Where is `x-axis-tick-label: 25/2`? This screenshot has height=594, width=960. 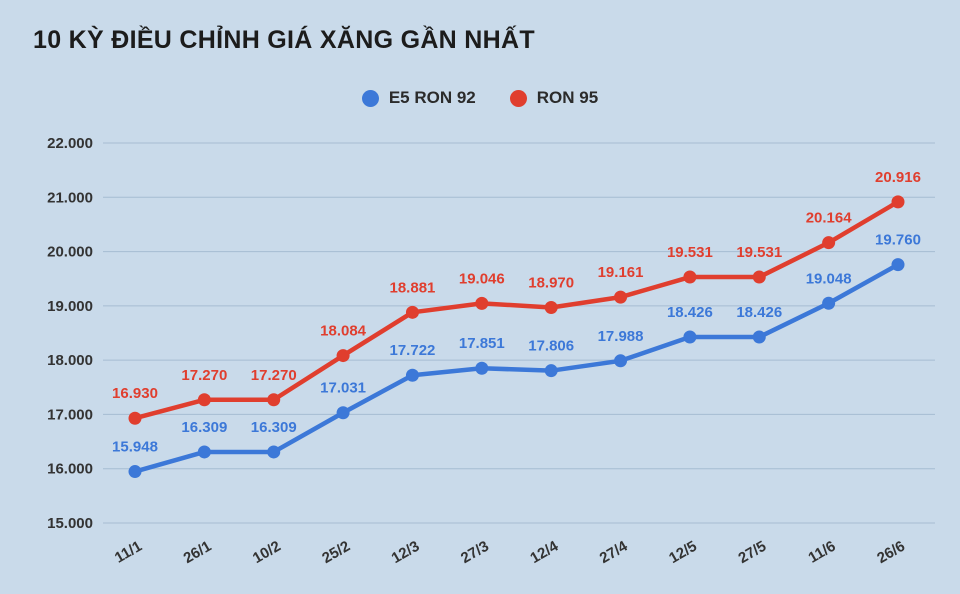
x-axis-tick-label: 25/2 is located at coordinates (336, 552).